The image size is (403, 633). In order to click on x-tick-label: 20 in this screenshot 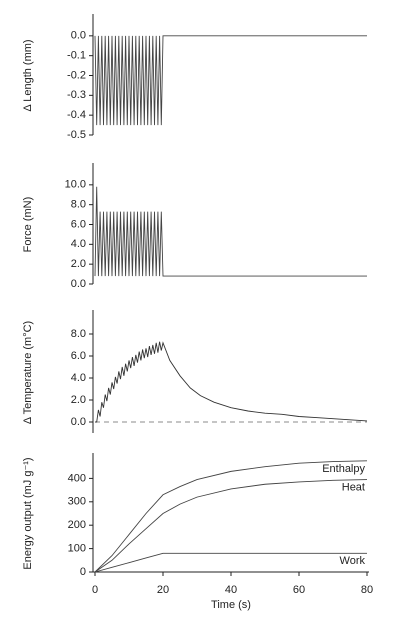, I will do `click(163, 590)`.